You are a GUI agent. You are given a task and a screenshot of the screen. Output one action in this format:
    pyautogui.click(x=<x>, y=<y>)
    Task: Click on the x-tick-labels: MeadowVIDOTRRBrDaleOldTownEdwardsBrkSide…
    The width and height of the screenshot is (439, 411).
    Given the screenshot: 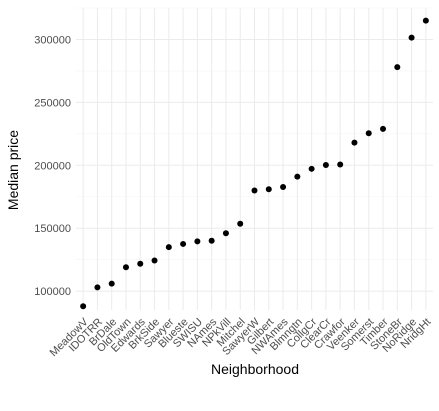 What is the action you would take?
    pyautogui.click(x=241, y=338)
    